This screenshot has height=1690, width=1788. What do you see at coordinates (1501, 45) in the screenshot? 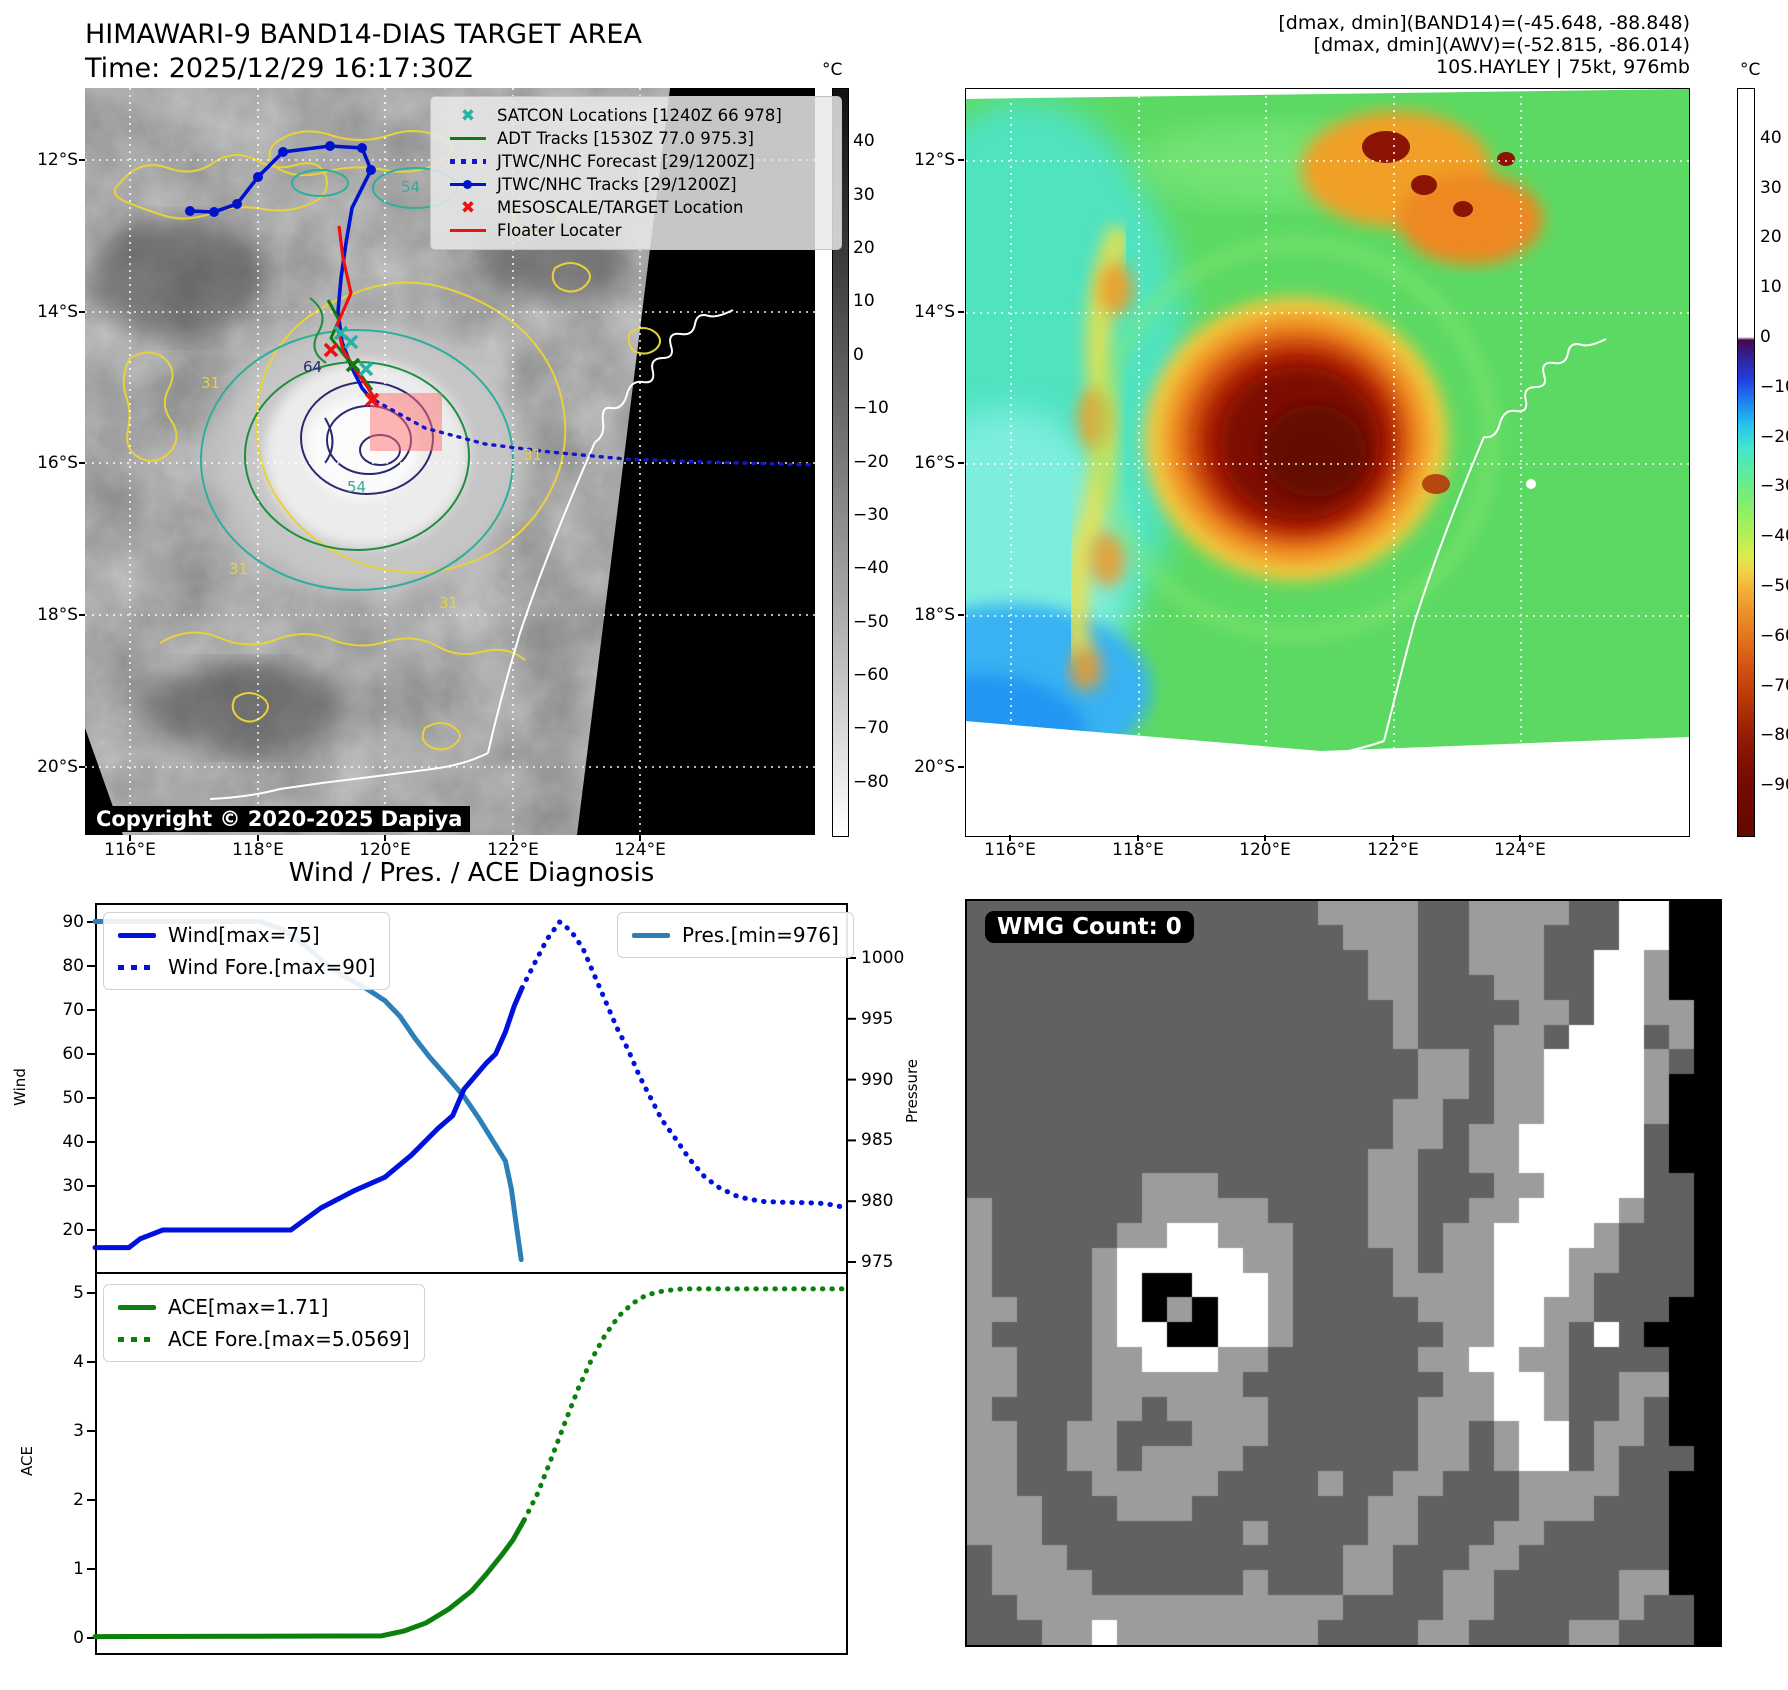
I see `dmax-awv: [dmax, dmin](AWV)=(-52.815, -86.014)` at bounding box center [1501, 45].